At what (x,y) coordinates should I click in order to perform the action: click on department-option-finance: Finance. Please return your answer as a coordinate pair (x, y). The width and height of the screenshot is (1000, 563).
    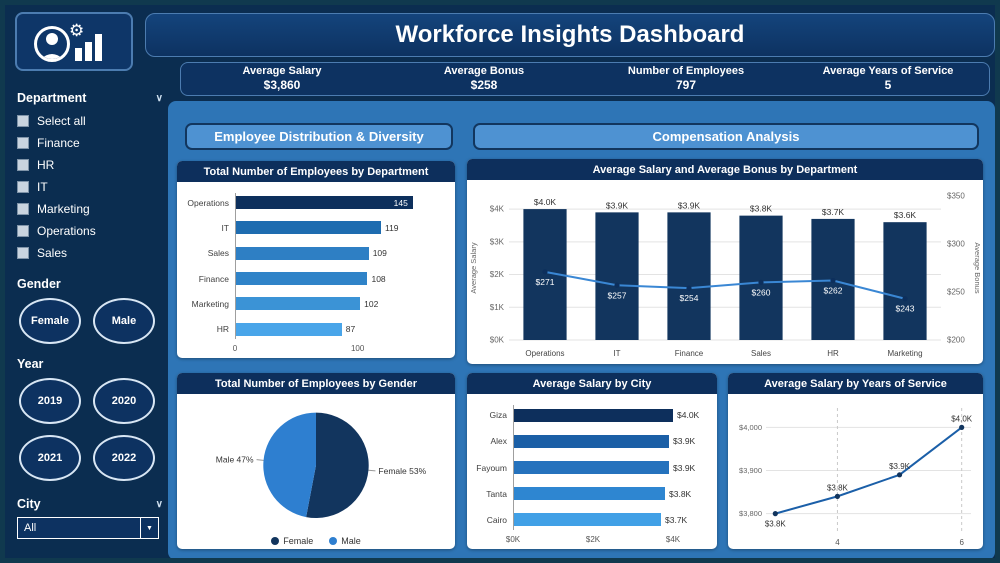
    Looking at the image, I should click on (91, 143).